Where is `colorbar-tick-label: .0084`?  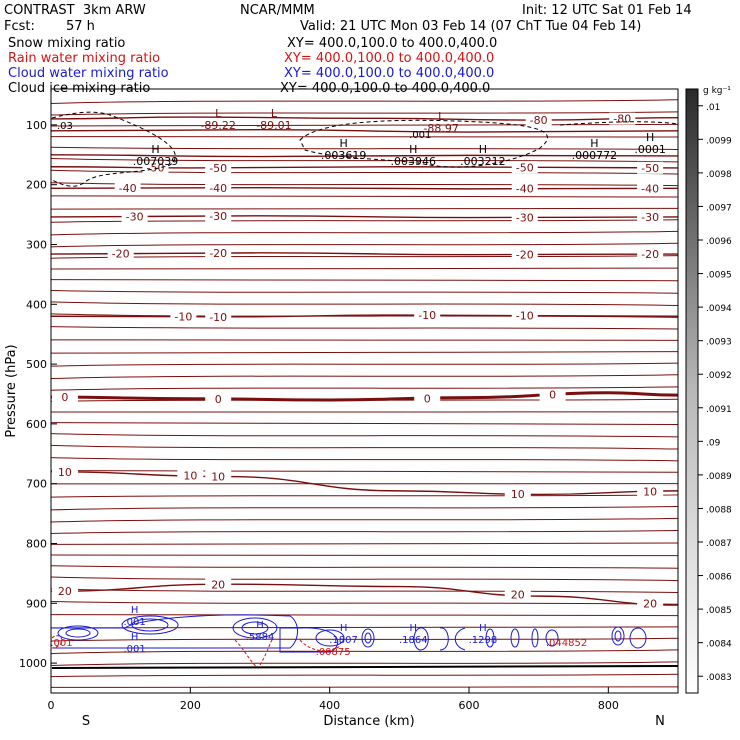
colorbar-tick-label: .0084 is located at coordinates (719, 645).